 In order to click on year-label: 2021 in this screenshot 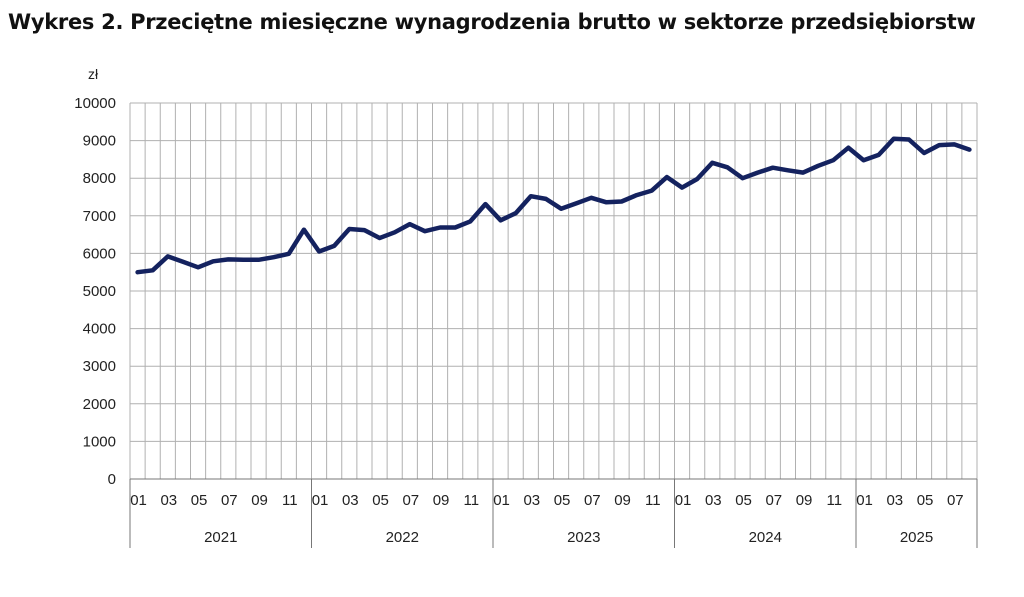, I will do `click(220, 537)`.